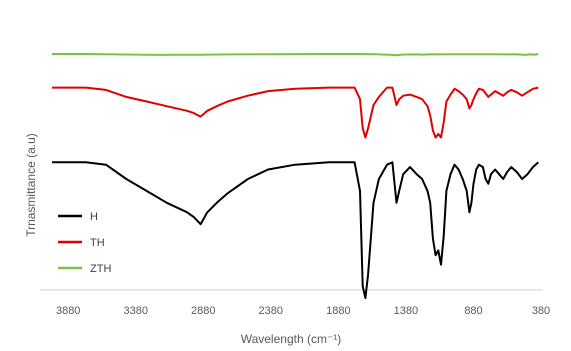 The image size is (571, 351). I want to click on x-axis-title: Wavelength (cm⁻¹), so click(291, 339).